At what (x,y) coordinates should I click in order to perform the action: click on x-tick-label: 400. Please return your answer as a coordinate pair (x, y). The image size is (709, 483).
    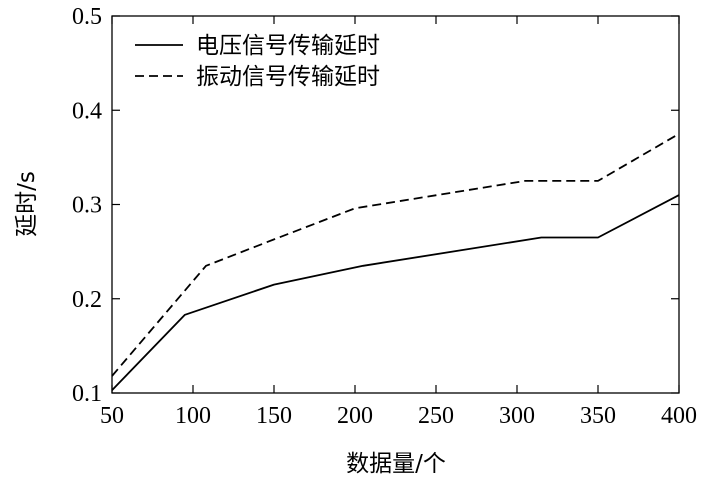
    Looking at the image, I should click on (679, 416).